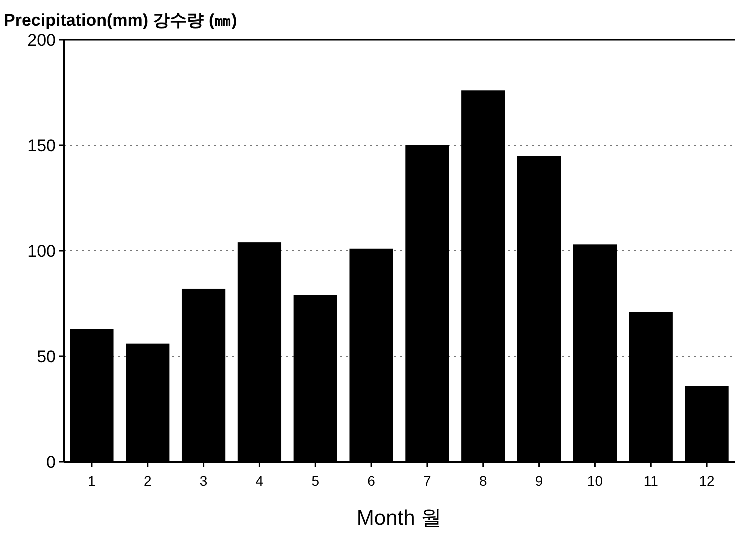 This screenshot has width=740, height=536. Describe the element at coordinates (42, 251) in the screenshot. I see `y-tick-label: 100` at that location.